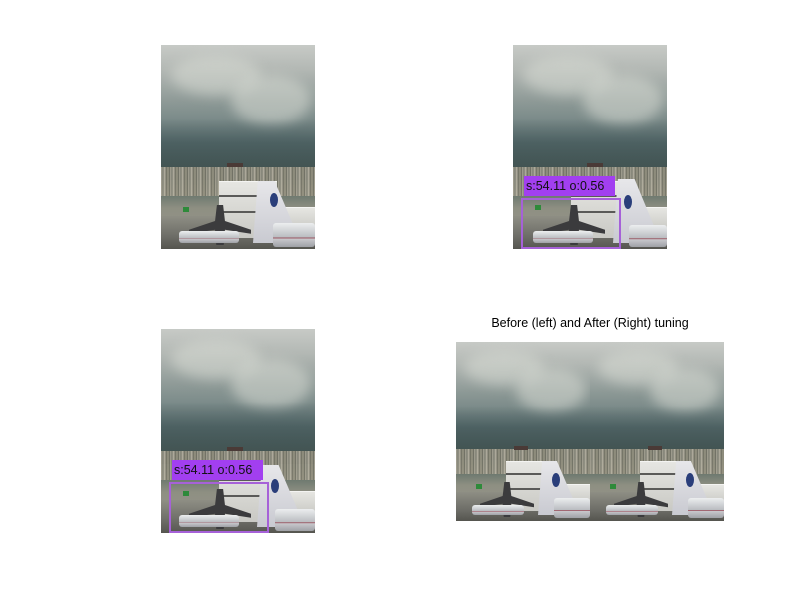  What do you see at coordinates (657, 431) in the screenshot?
I see `airport-photo-after` at bounding box center [657, 431].